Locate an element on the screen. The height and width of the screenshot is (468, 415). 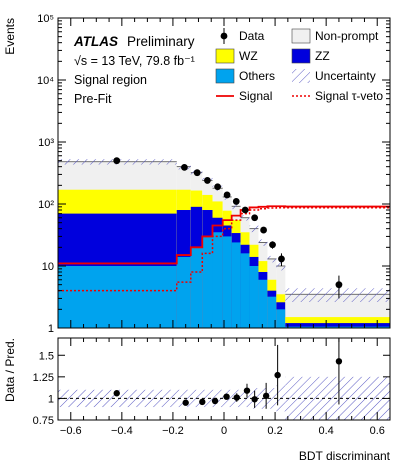
legend-zz-label: ZZ is located at coordinates (322, 56).